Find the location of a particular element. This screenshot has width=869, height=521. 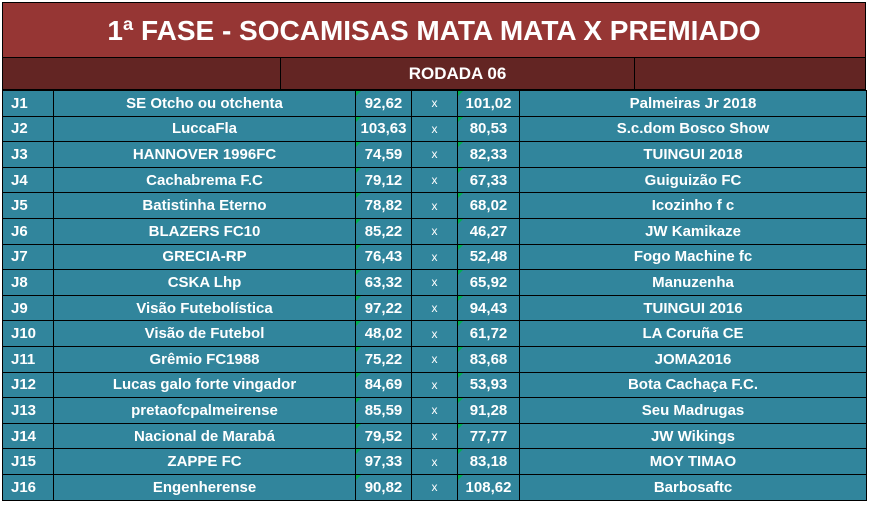

away-score: 94,43 is located at coordinates (488, 308).